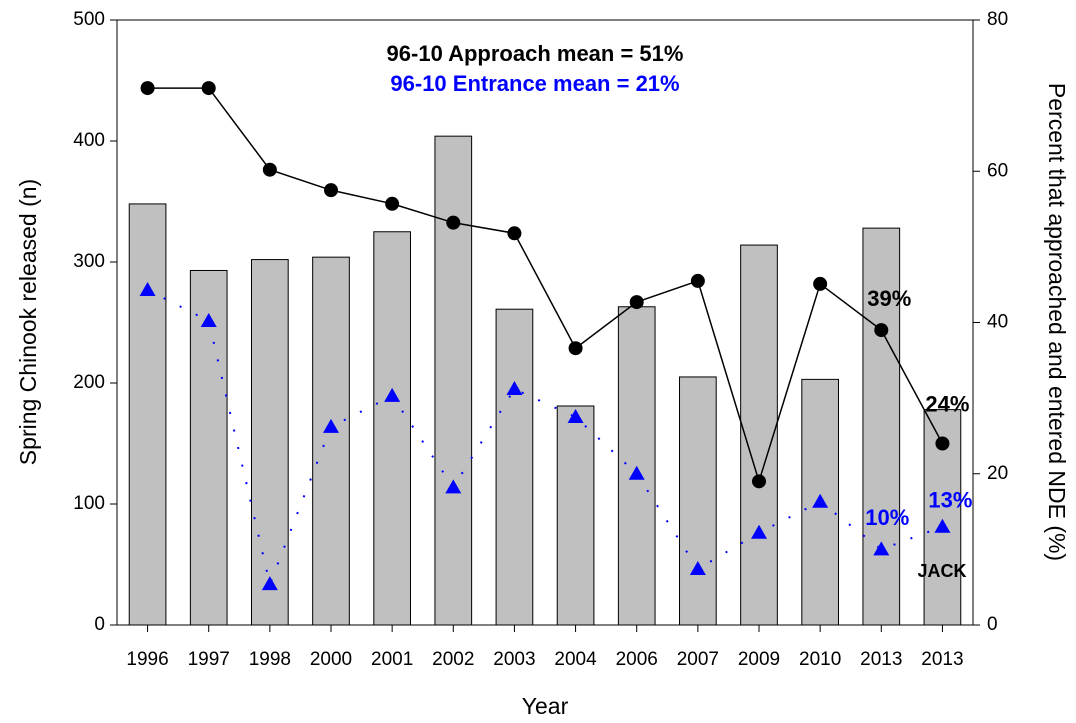  I want to click on y2-tick-label: 60, so click(997, 170).